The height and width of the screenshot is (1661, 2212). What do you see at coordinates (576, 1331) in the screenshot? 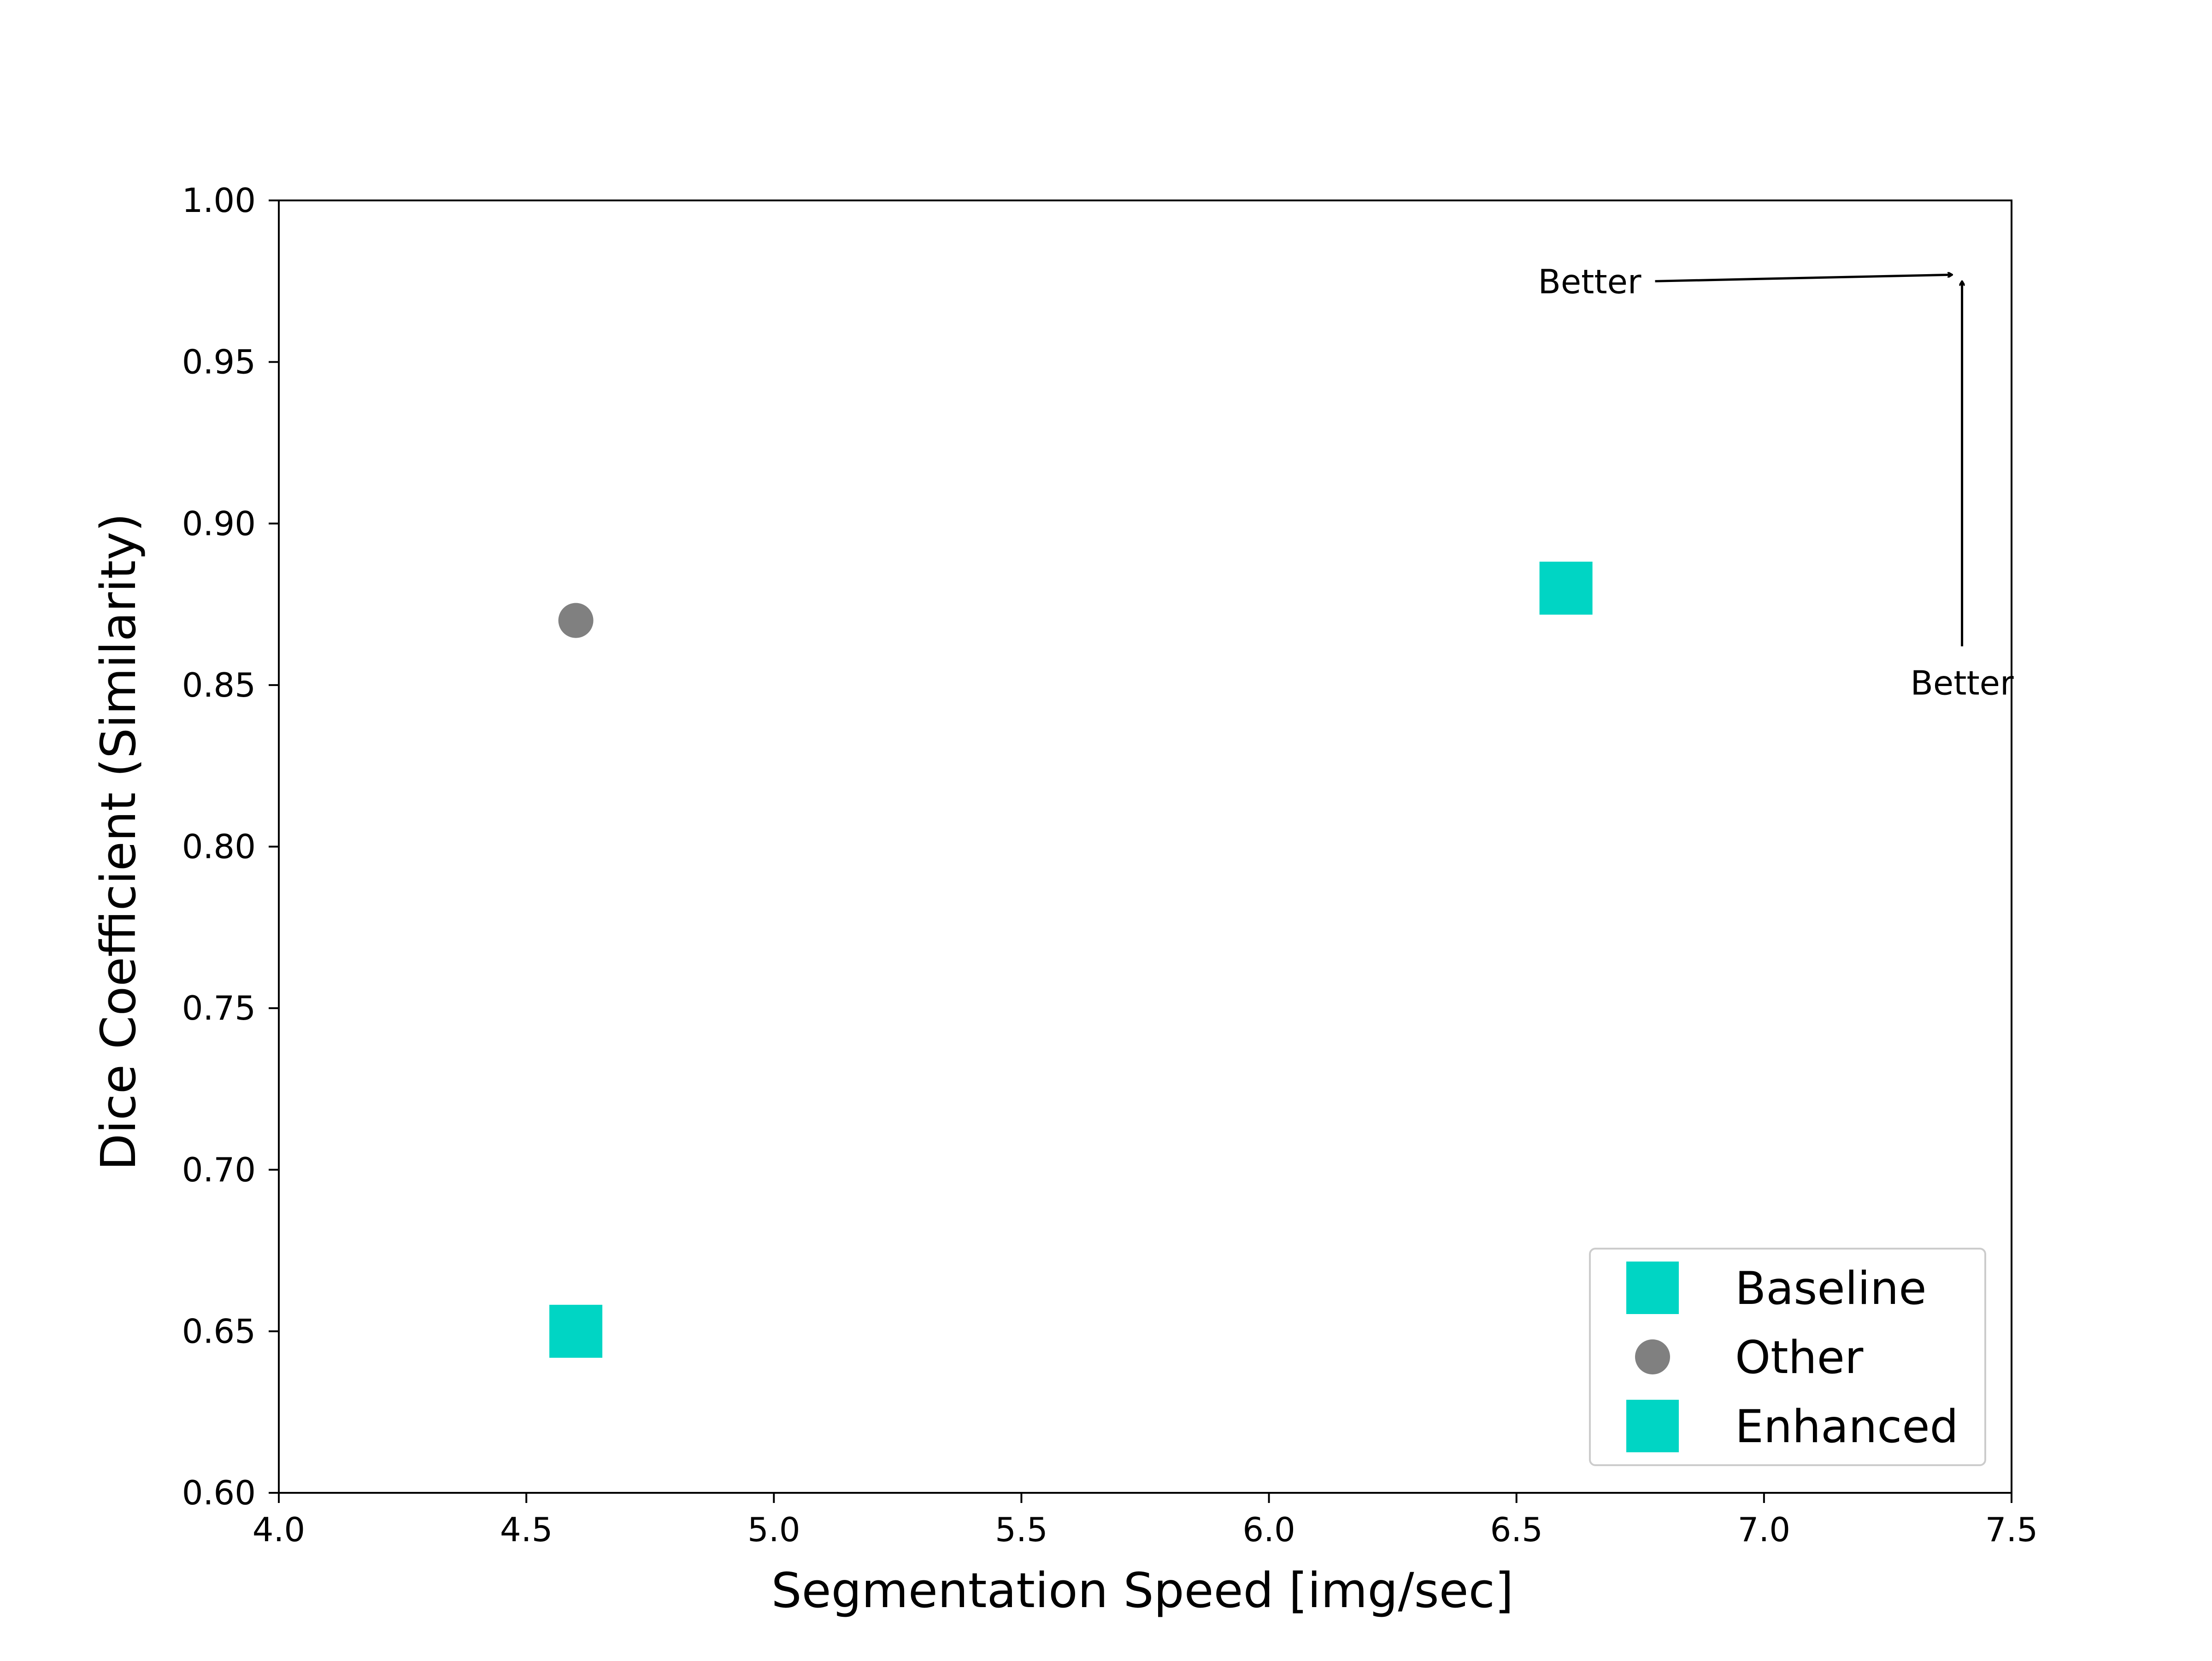
I see `data-point-baseline` at bounding box center [576, 1331].